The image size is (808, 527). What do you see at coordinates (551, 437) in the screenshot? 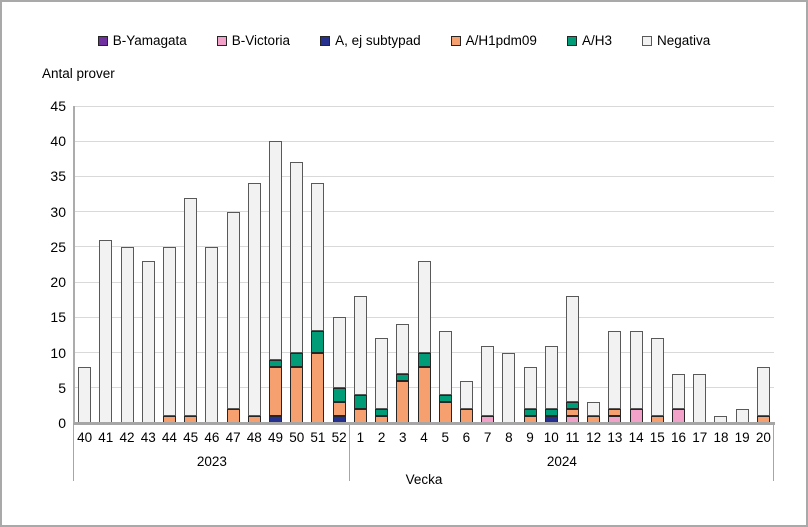
I see `x-tick-label: 10` at bounding box center [551, 437].